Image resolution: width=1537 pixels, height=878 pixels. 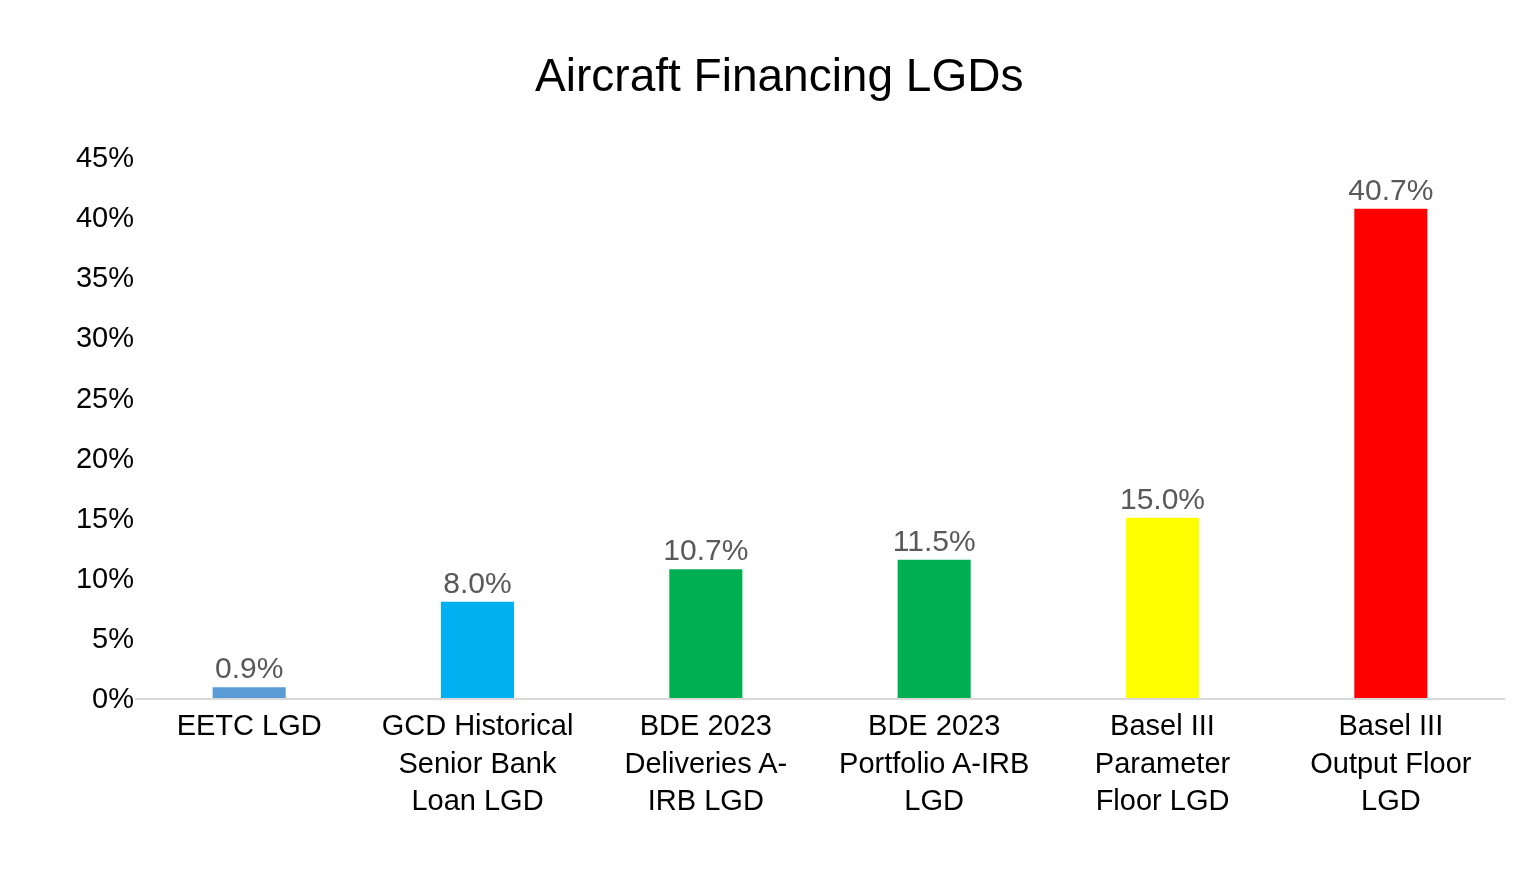 I want to click on x-tick-label: GCD Historical Senior Bank Loan LGD, so click(x=477, y=762).